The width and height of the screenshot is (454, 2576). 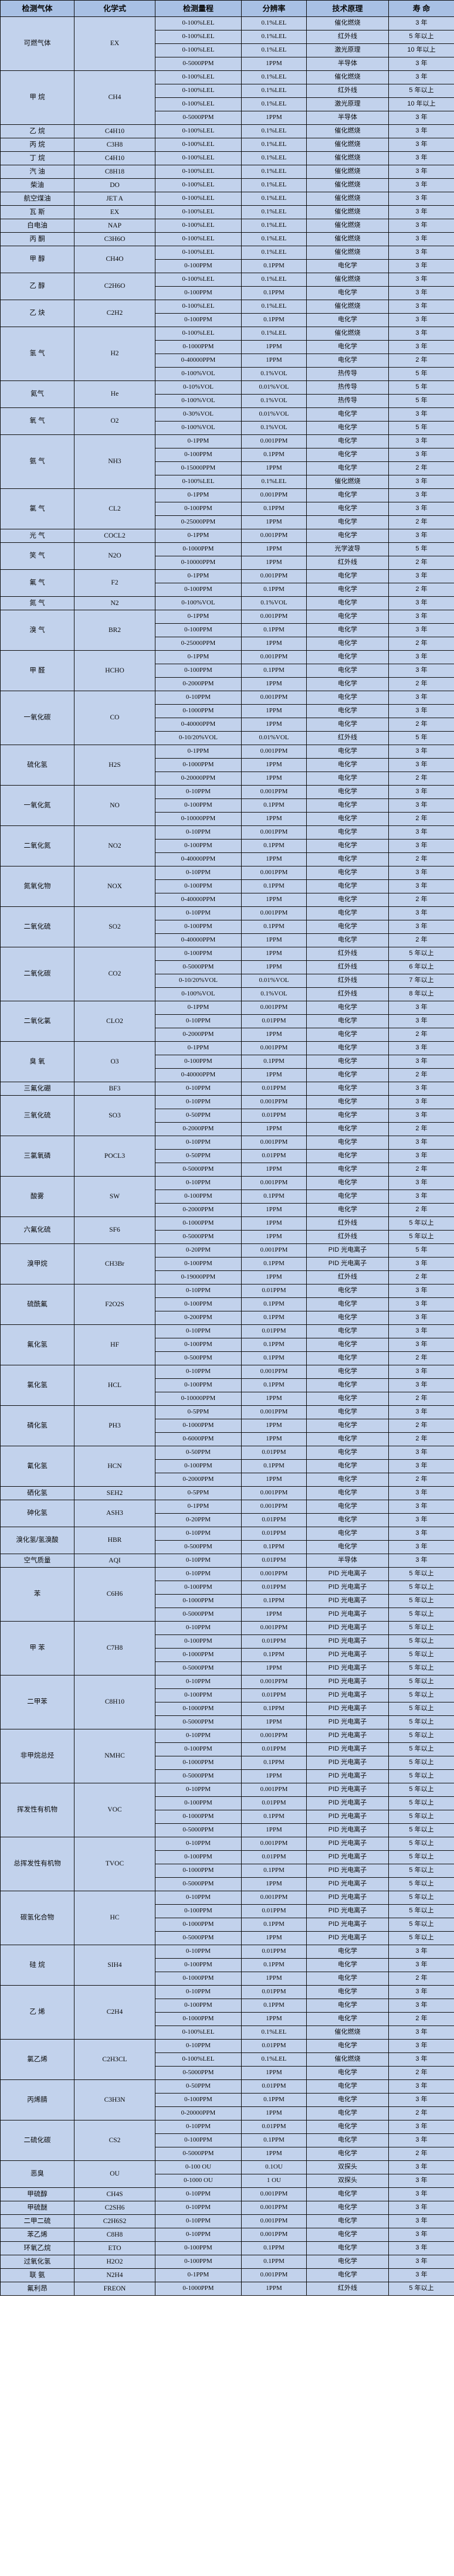 What do you see at coordinates (37, 806) in the screenshot?
I see `cell-gas: 一氧化氮` at bounding box center [37, 806].